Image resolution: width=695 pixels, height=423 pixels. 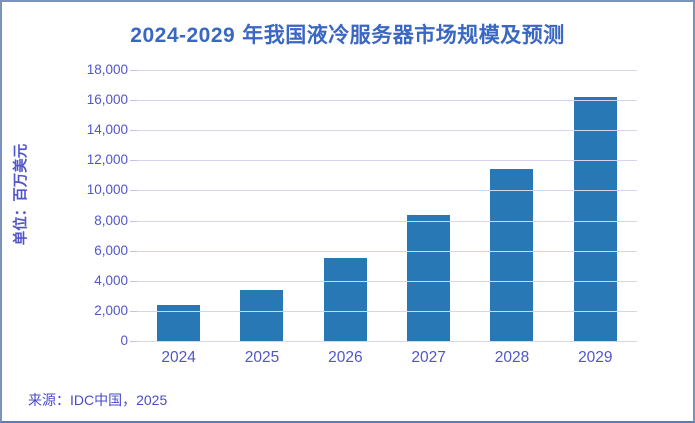 I want to click on bar-column-2029, so click(x=595, y=205).